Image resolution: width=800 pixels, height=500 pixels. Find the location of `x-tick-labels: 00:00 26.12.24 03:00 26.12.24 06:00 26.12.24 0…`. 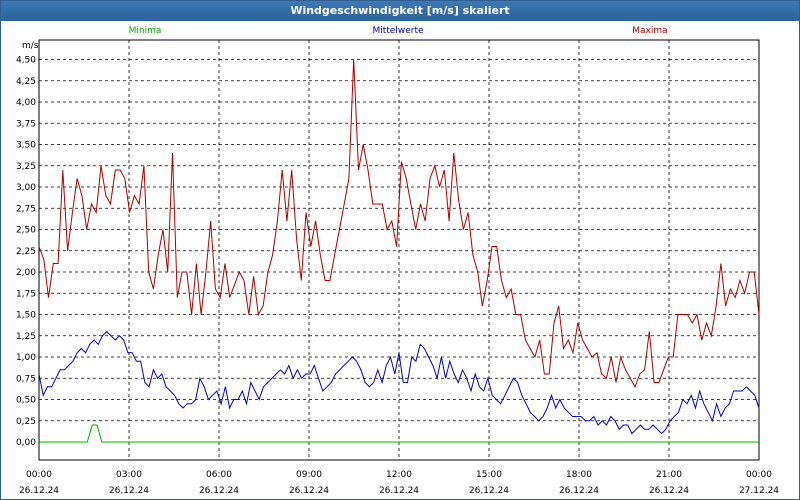

x-tick-labels: 00:00 26.12.24 03:00 26.12.24 06:00 26.12.24 0… is located at coordinates (399, 483).